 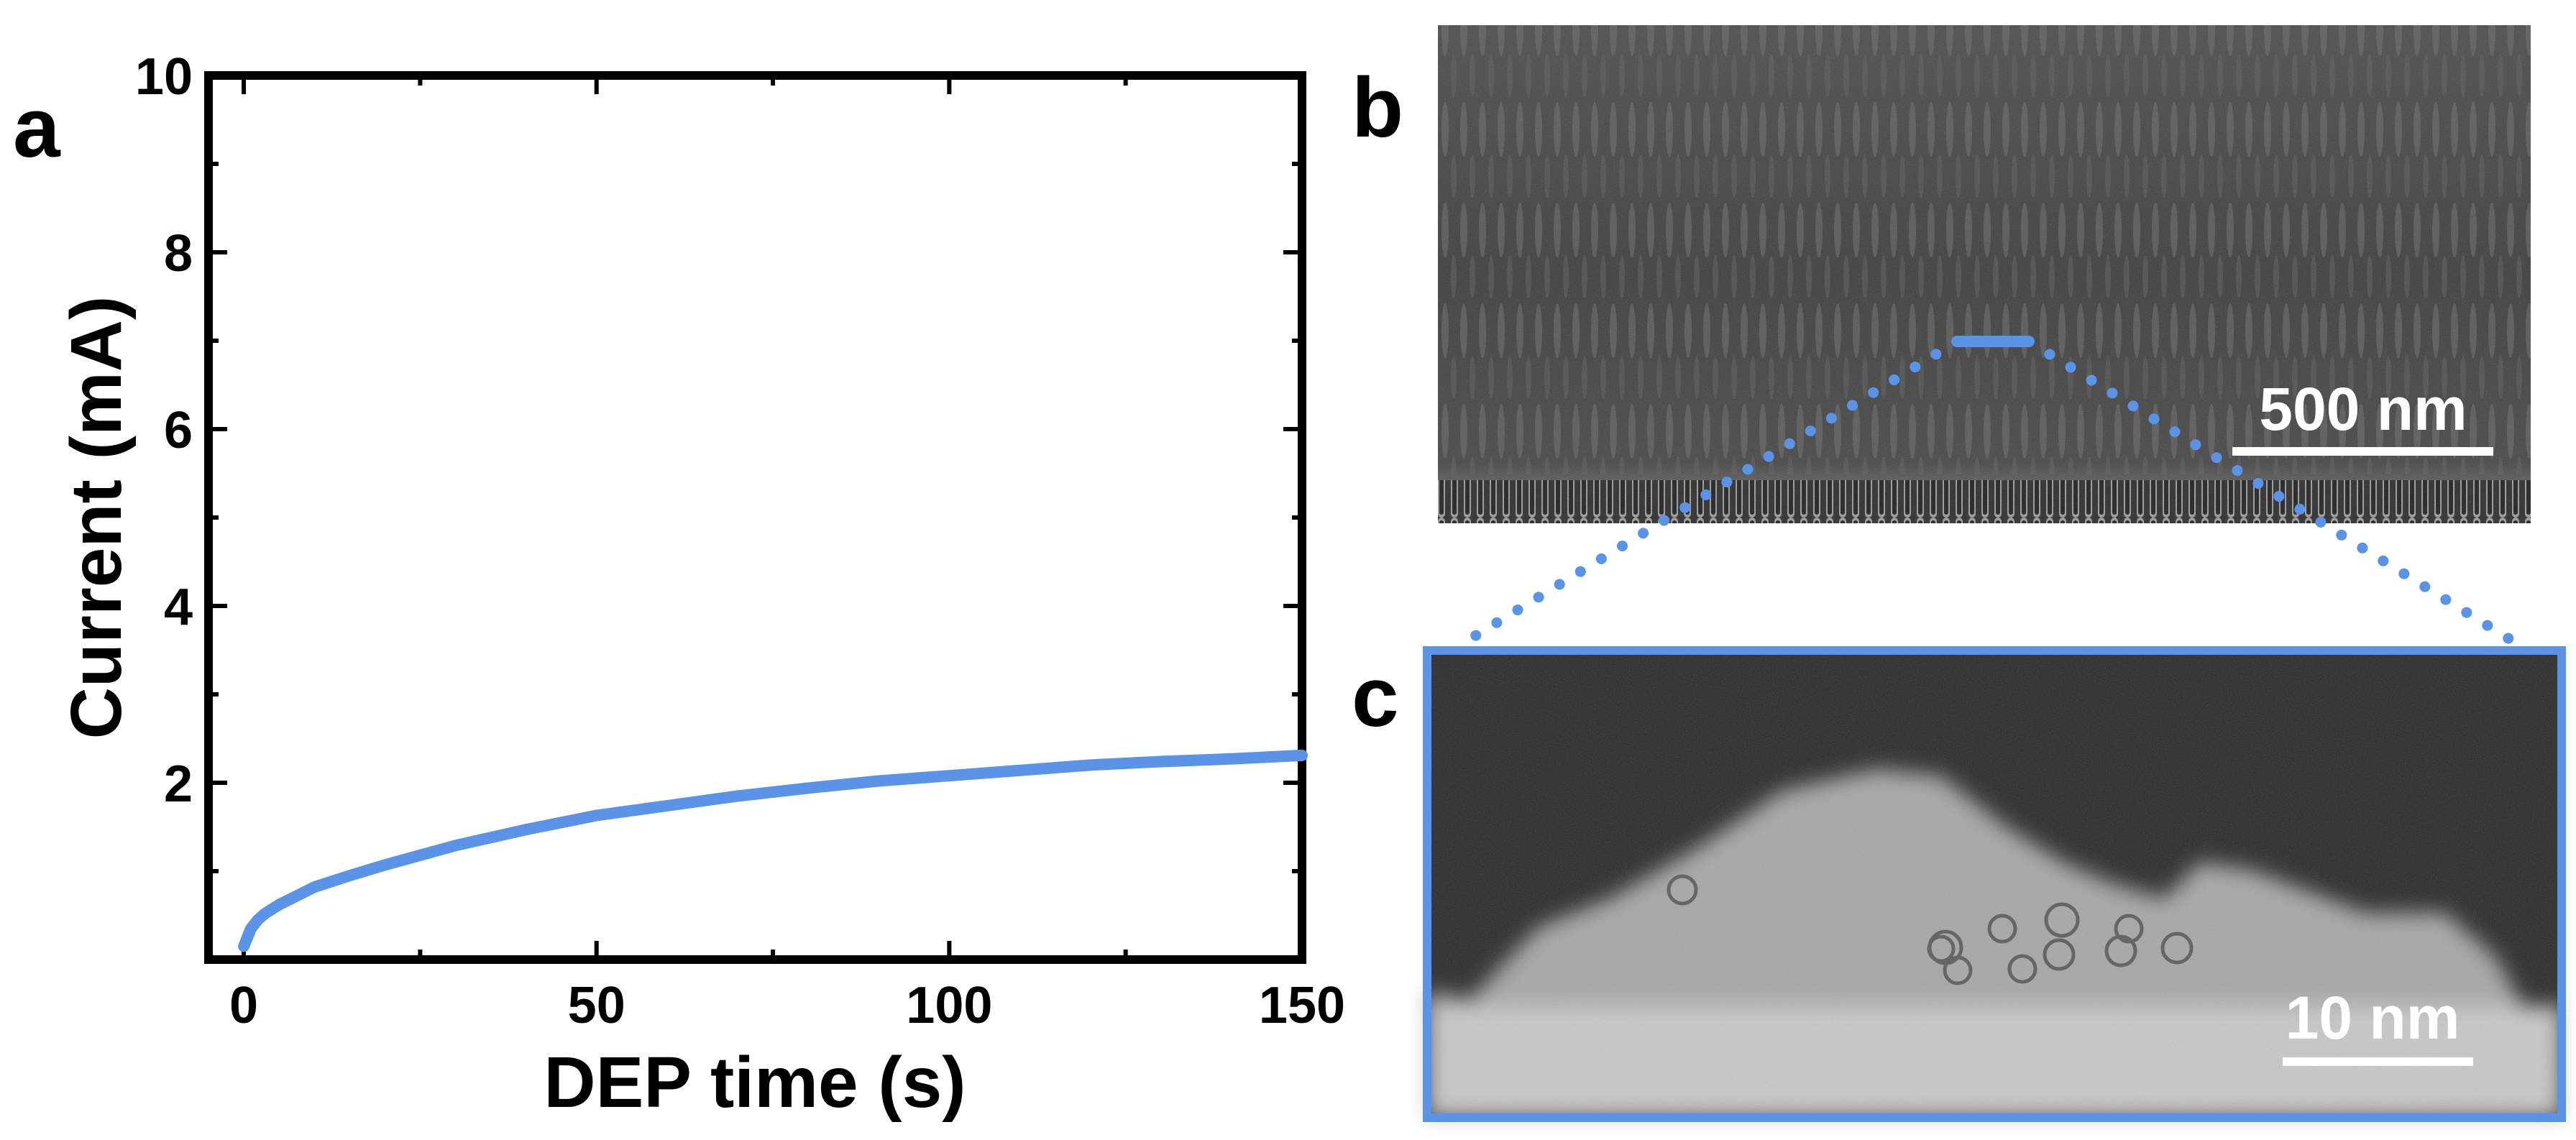 I want to click on scalebar-label-c: 10 nm, so click(x=2373, y=1018).